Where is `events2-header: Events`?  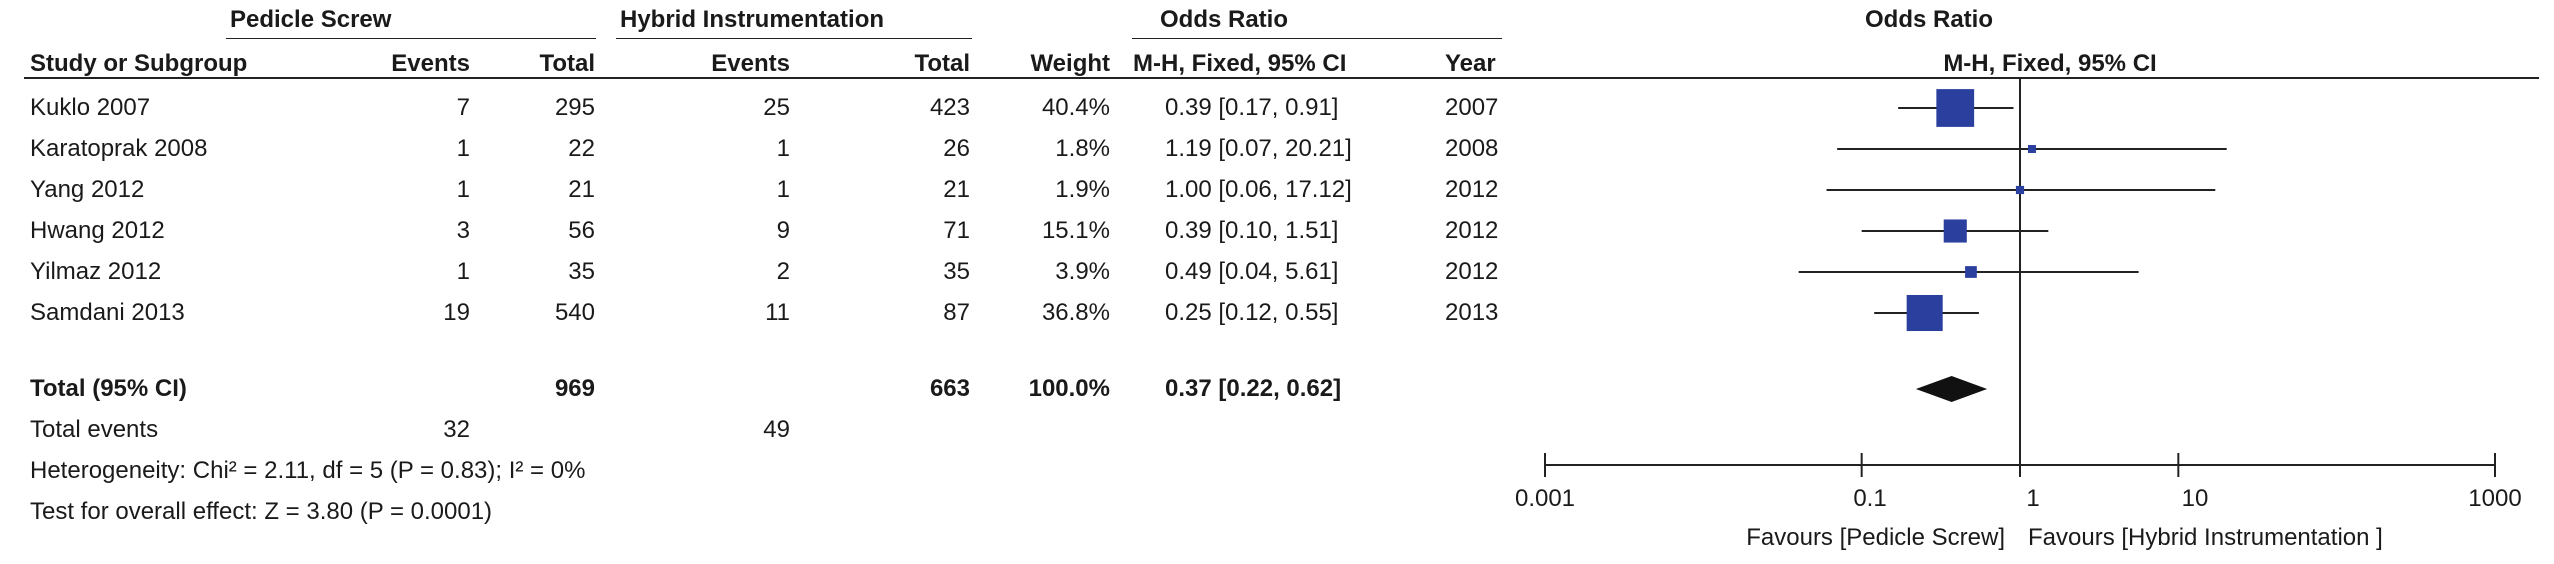 events2-header: Events is located at coordinates (750, 63).